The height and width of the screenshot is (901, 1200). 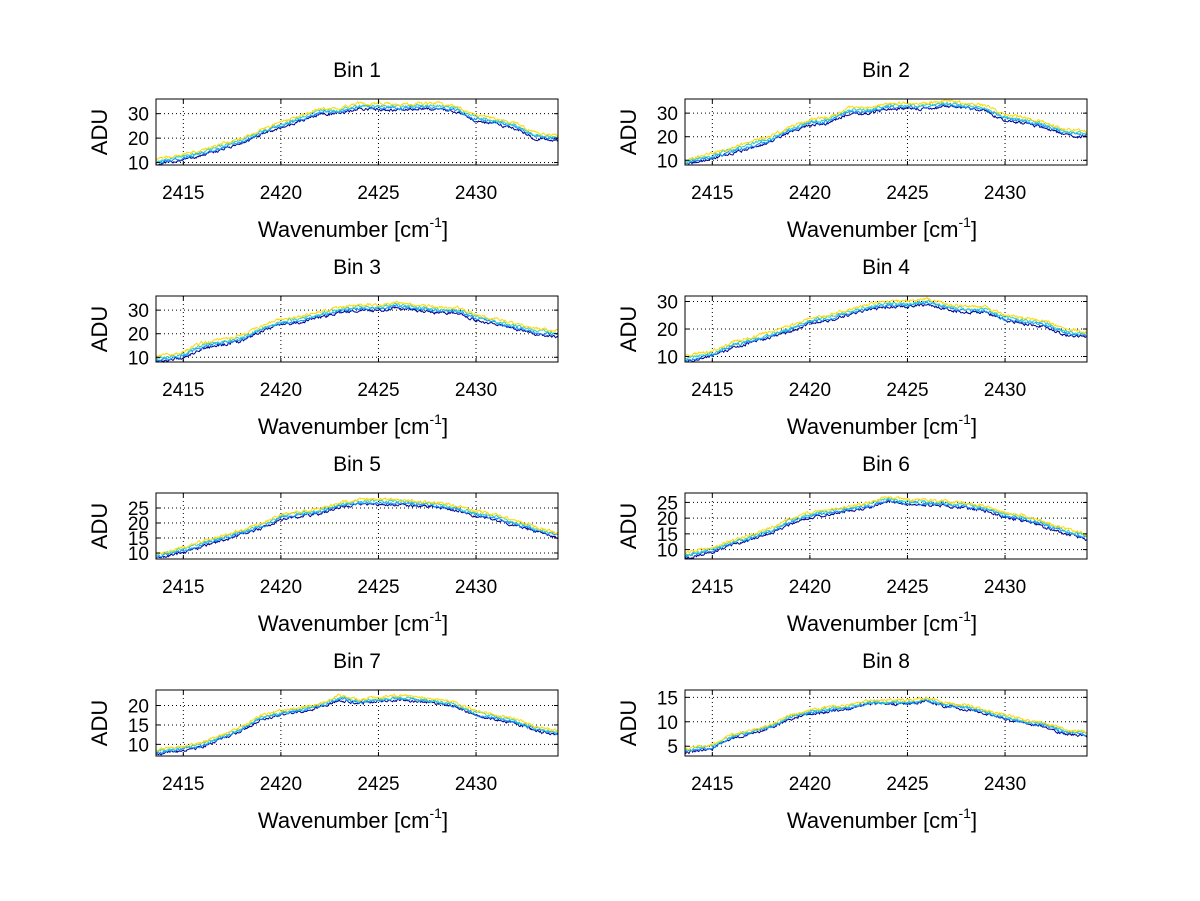 What do you see at coordinates (672, 747) in the screenshot?
I see `y-tick-label: 5` at bounding box center [672, 747].